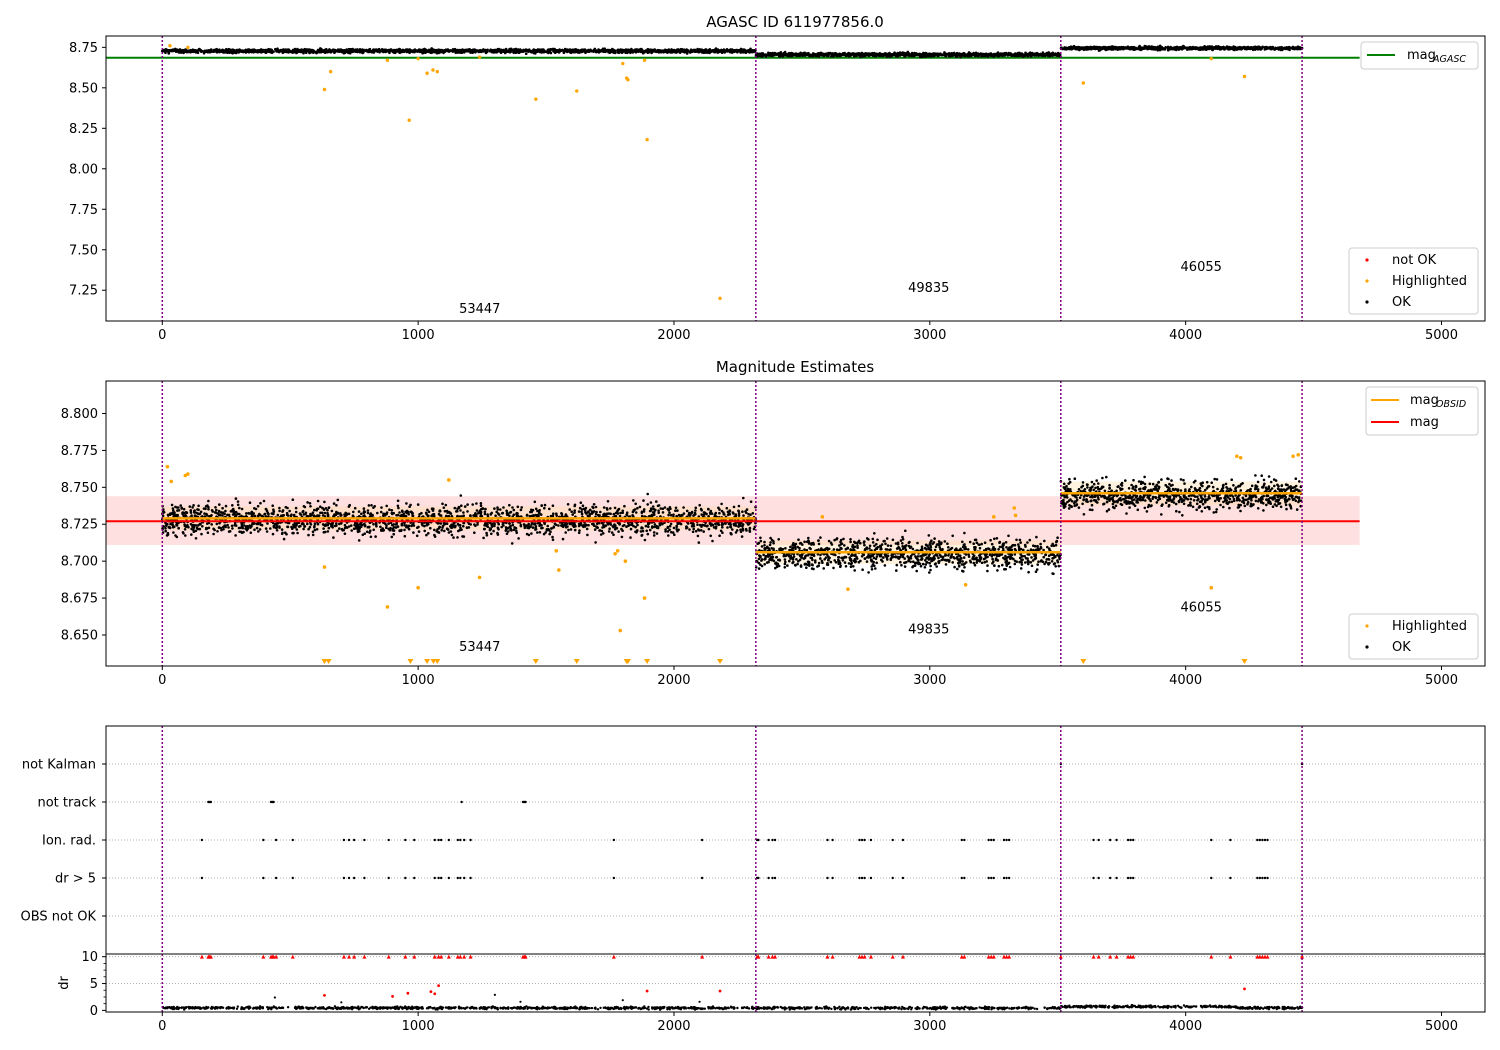 The height and width of the screenshot is (1050, 1500). Describe the element at coordinates (1414, 260) in the screenshot. I see `not-ok-legend-label: not OK` at that location.